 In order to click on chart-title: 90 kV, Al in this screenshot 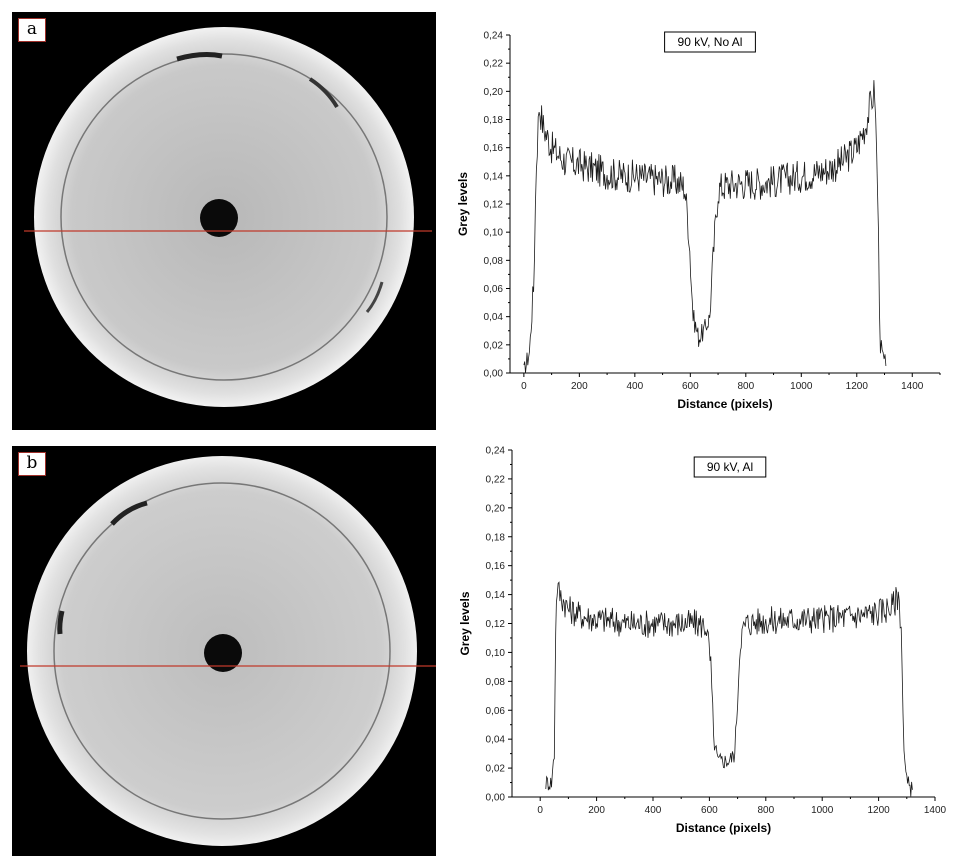, I will do `click(730, 467)`.